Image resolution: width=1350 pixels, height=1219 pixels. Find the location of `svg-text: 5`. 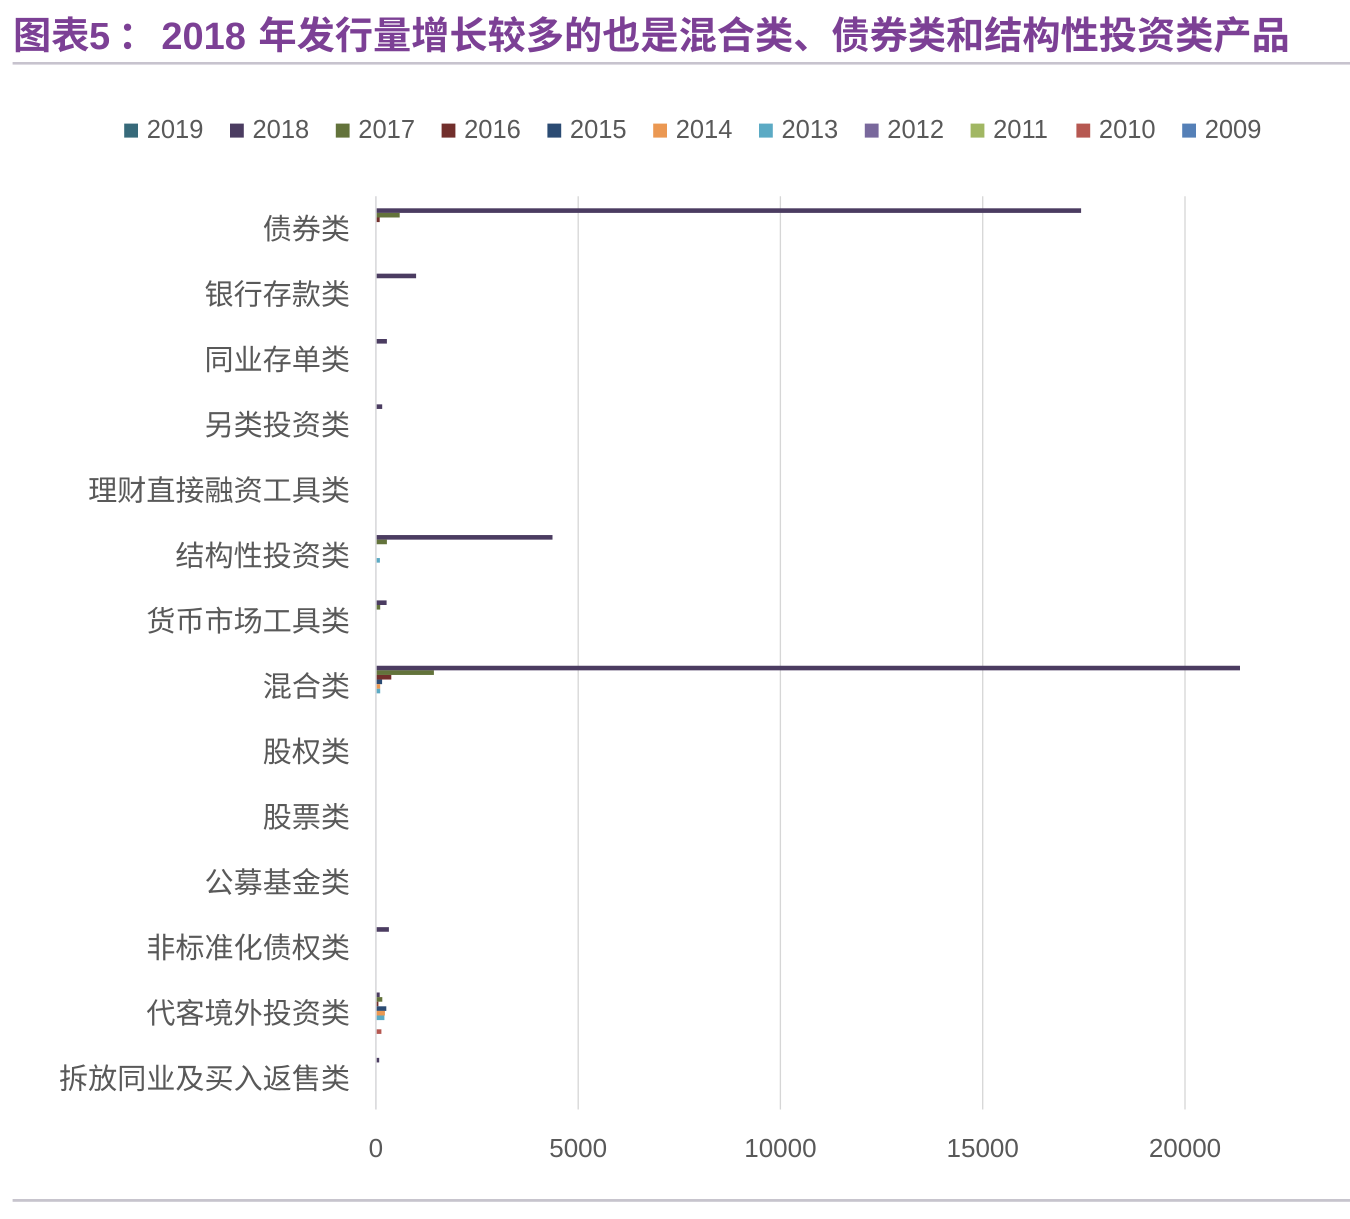

svg-text: 5 is located at coordinates (99, 37).